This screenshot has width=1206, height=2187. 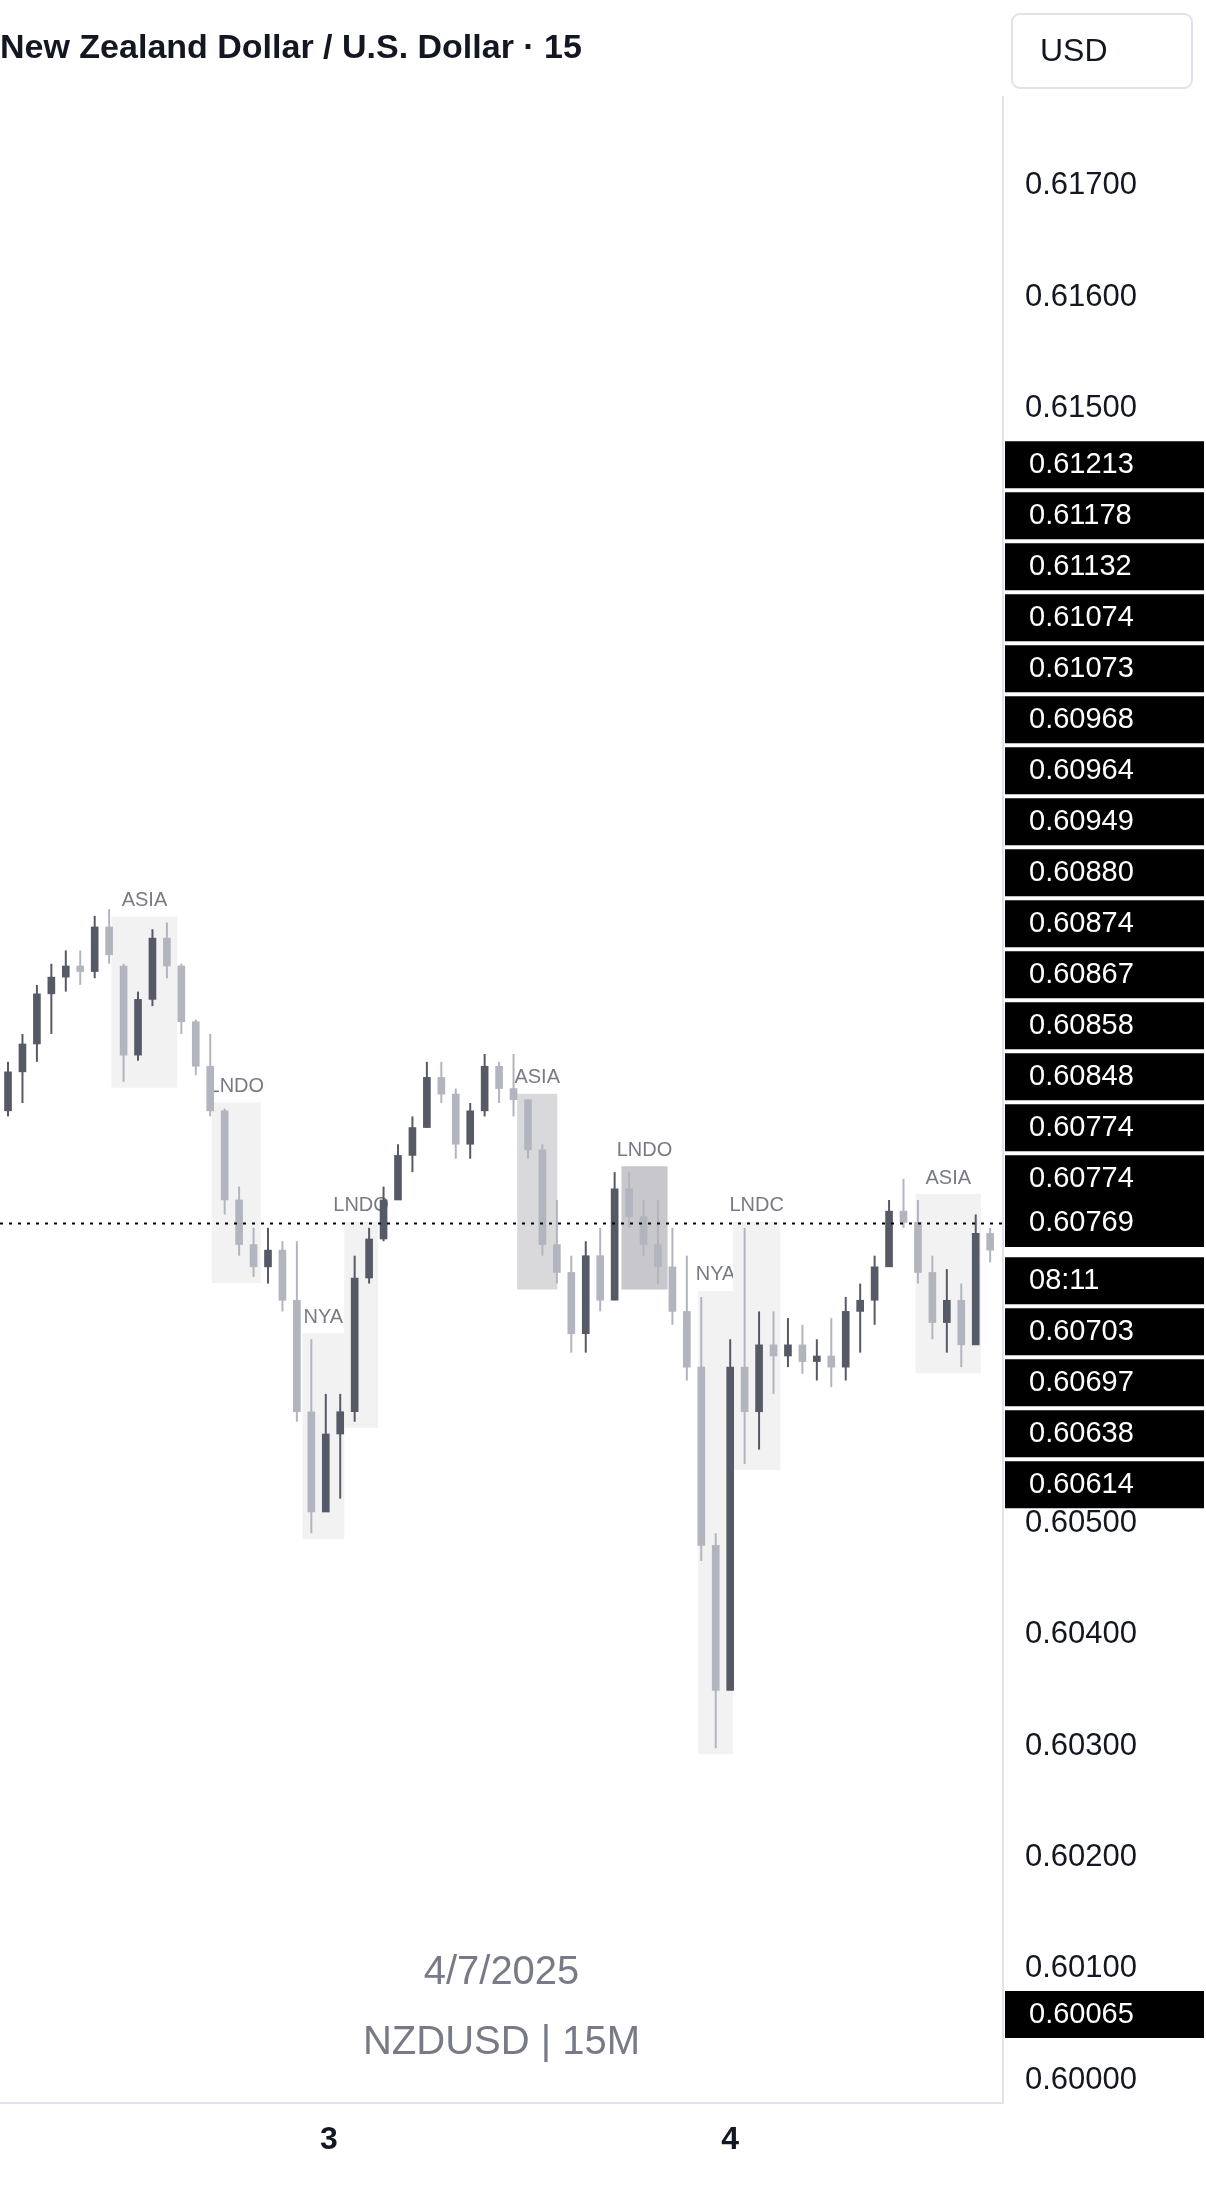 I want to click on text: 0.61073, so click(x=1081, y=666).